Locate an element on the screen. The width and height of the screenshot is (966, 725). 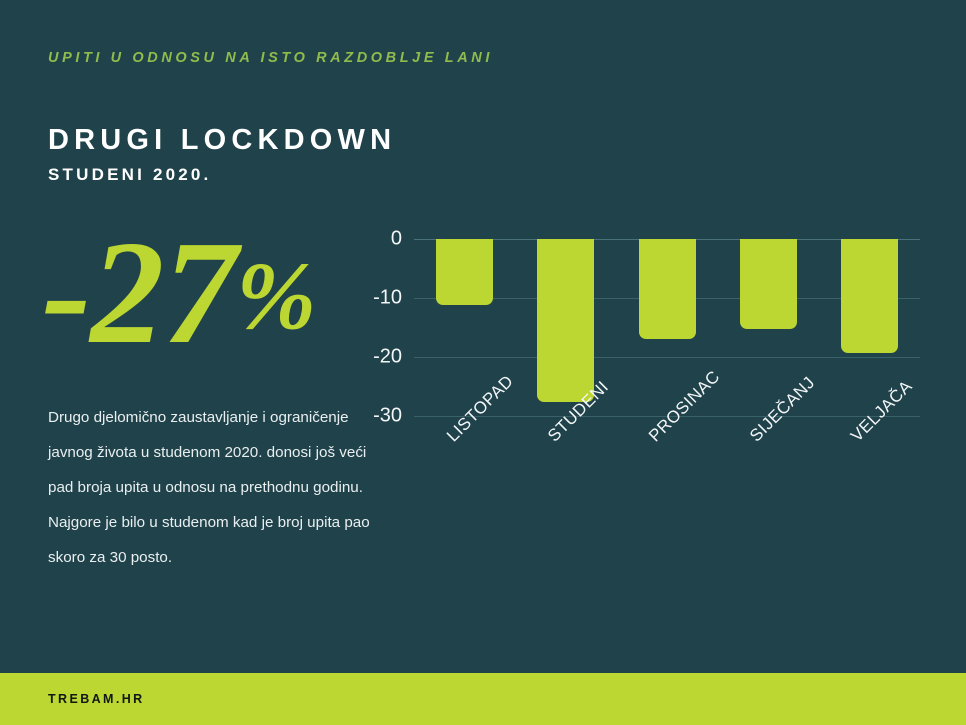
bar-veljača is located at coordinates (869, 296).